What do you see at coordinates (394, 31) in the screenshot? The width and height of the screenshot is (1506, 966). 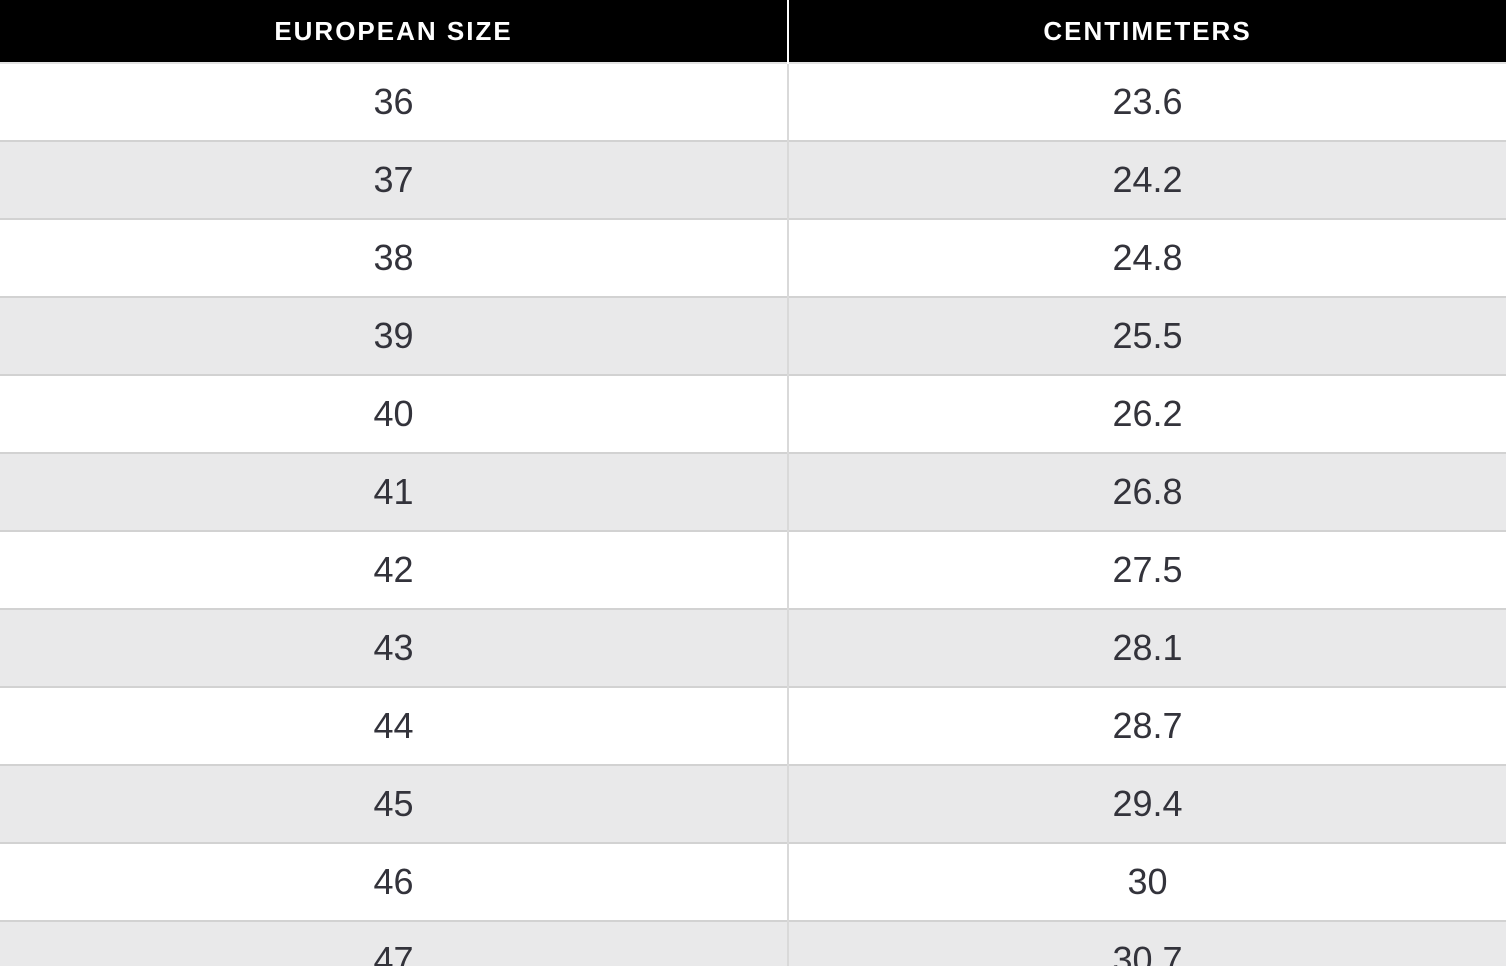 I see `col-header-european-size: EUROPEAN SIZE` at bounding box center [394, 31].